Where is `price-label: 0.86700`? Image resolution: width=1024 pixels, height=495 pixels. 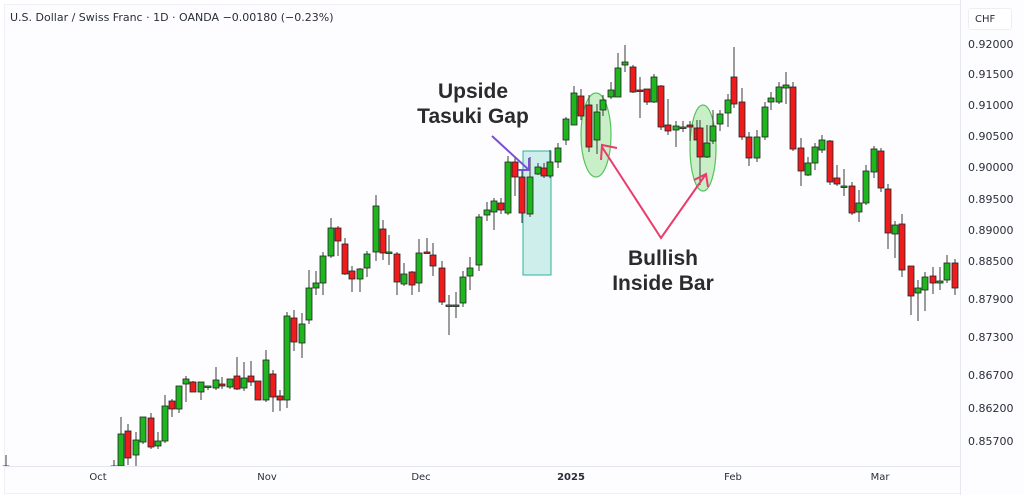 price-label: 0.86700 is located at coordinates (991, 375).